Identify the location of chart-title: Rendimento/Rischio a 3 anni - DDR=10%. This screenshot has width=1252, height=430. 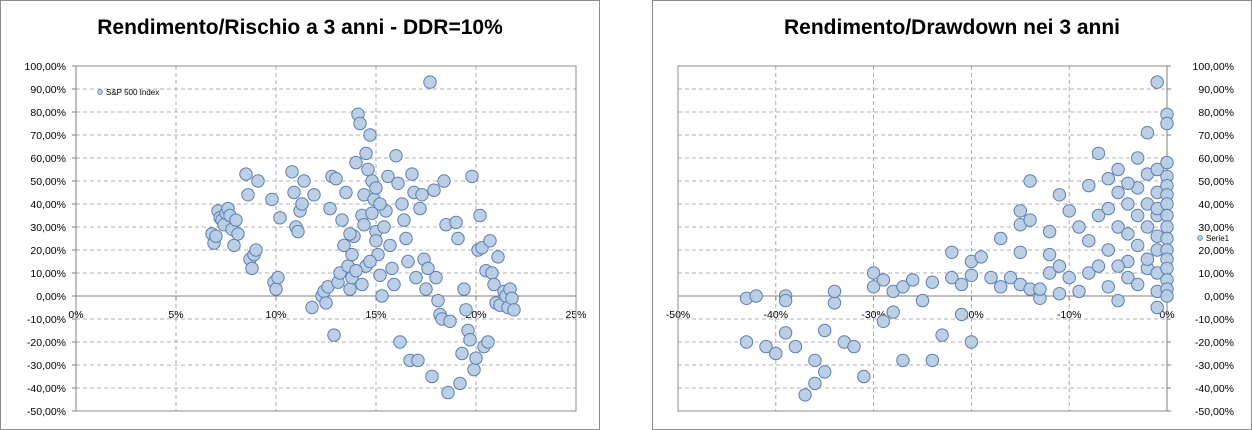
(300, 27).